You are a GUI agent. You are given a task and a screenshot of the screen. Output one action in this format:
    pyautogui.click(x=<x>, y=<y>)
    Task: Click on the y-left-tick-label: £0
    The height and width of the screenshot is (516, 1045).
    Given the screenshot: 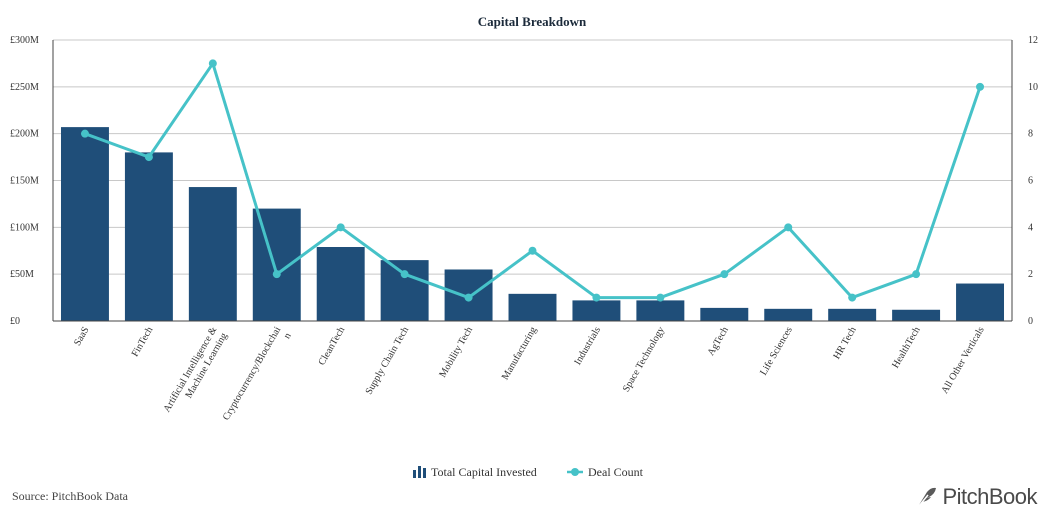 What is the action you would take?
    pyautogui.click(x=15, y=321)
    